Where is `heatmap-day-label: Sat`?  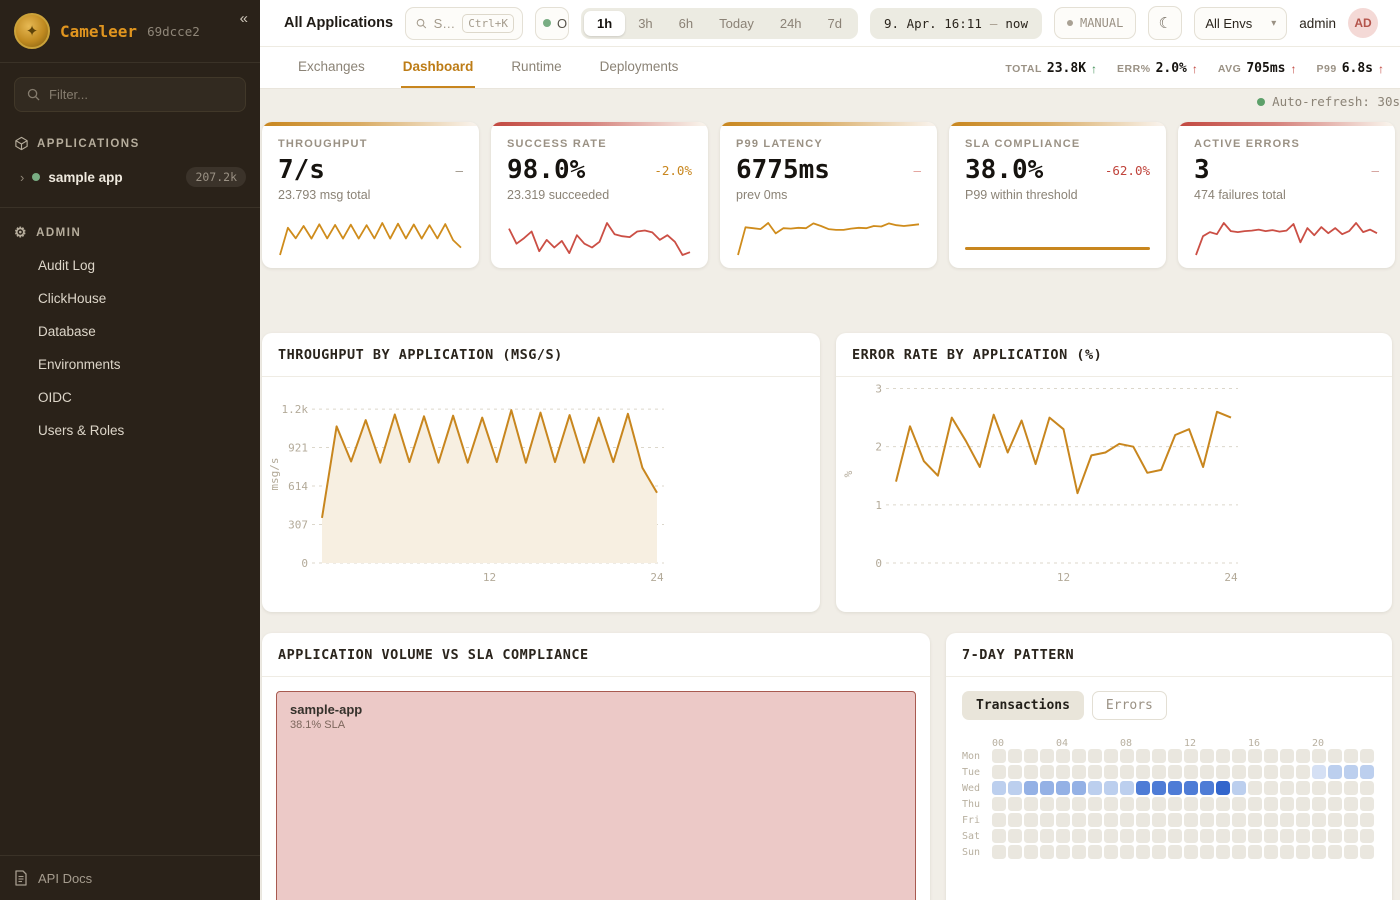
heatmap-day-label: Sat is located at coordinates (971, 836).